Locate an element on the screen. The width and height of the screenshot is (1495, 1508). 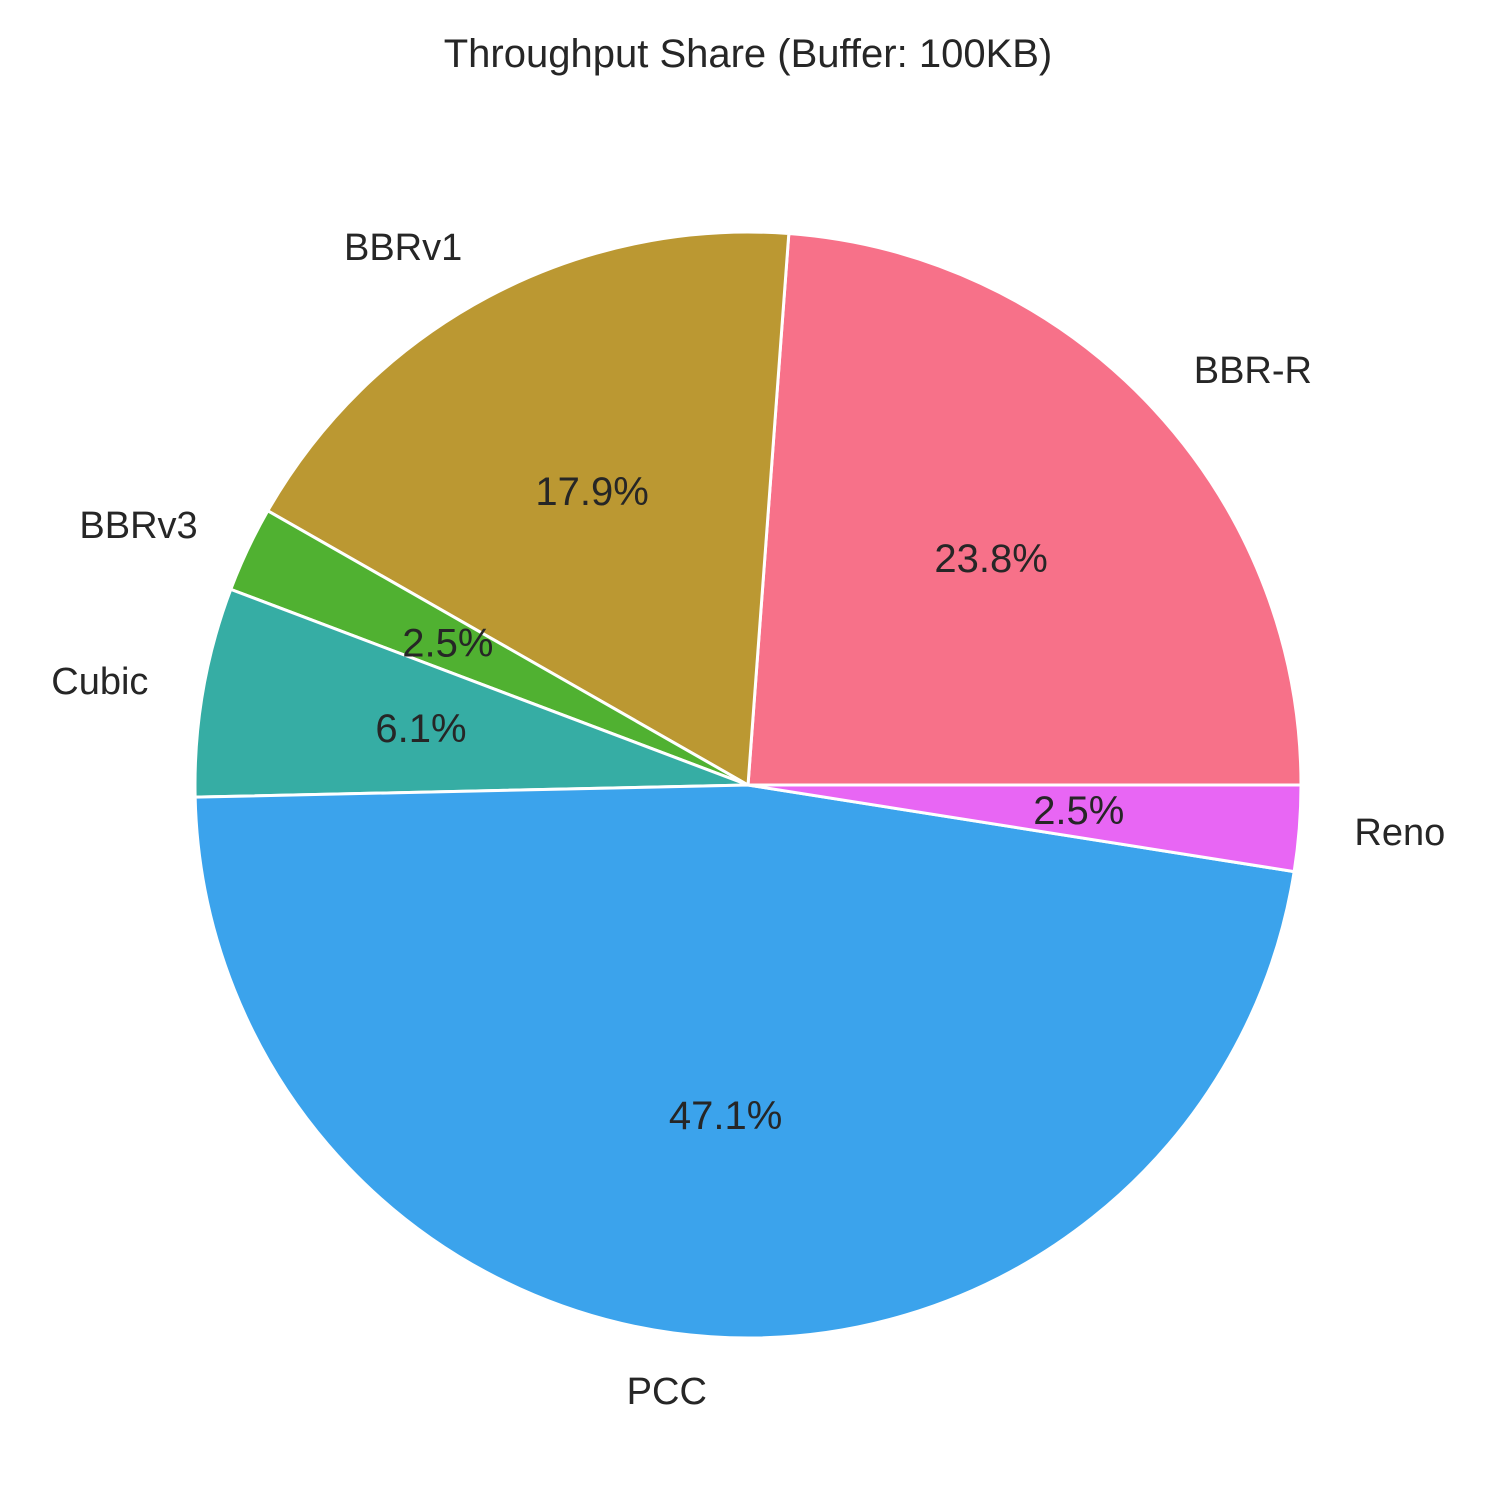
pie-slice-cubic is located at coordinates (471, 693).